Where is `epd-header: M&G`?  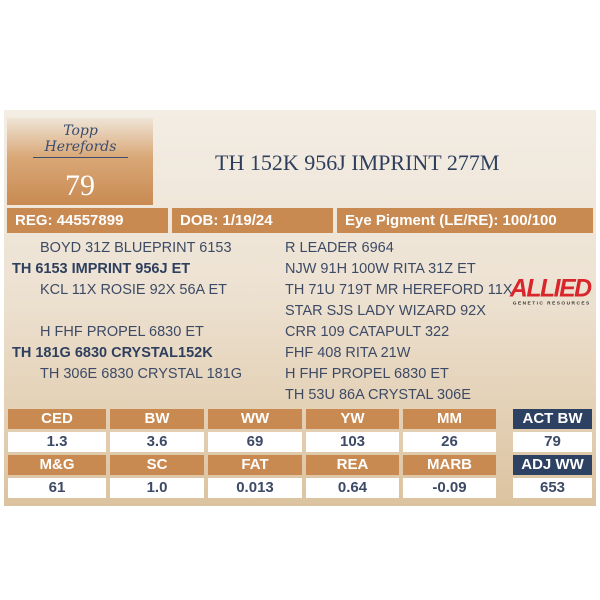
epd-header: M&G is located at coordinates (57, 465).